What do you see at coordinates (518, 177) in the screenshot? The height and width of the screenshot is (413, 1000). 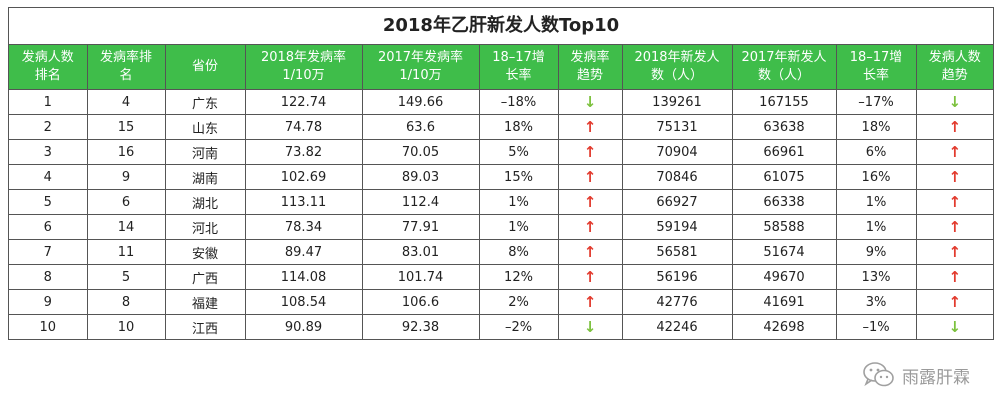 I see `cell-rate-growth: 15%` at bounding box center [518, 177].